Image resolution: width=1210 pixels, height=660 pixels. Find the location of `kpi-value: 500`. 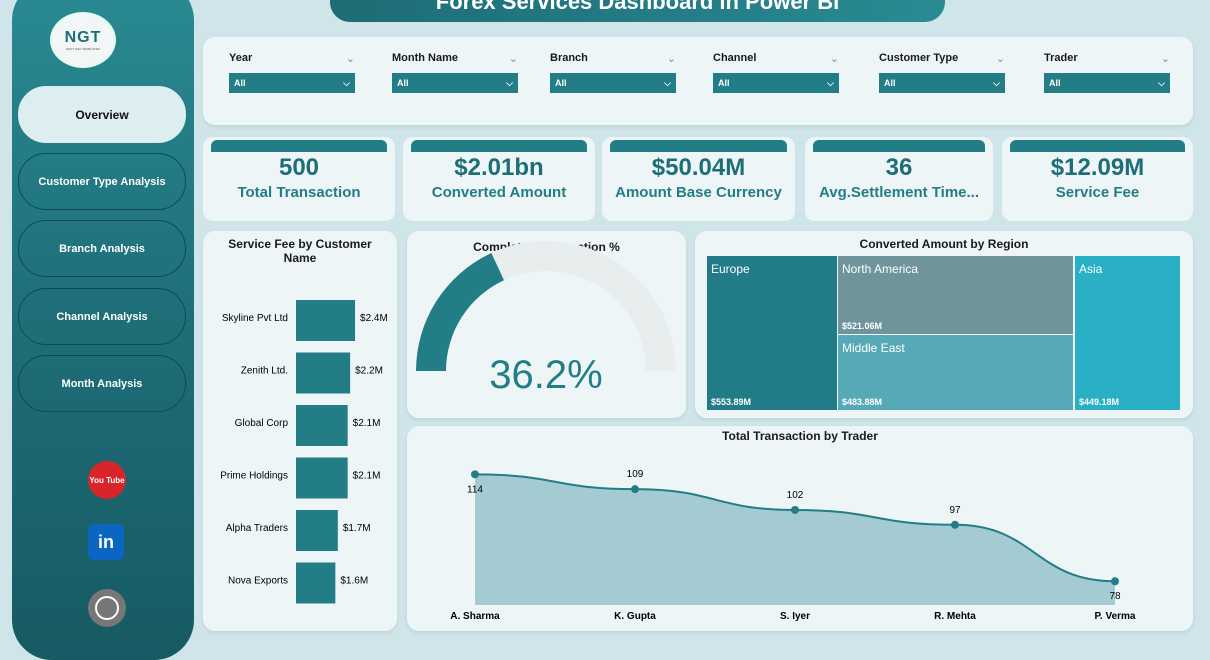

kpi-value: 500 is located at coordinates (299, 167).